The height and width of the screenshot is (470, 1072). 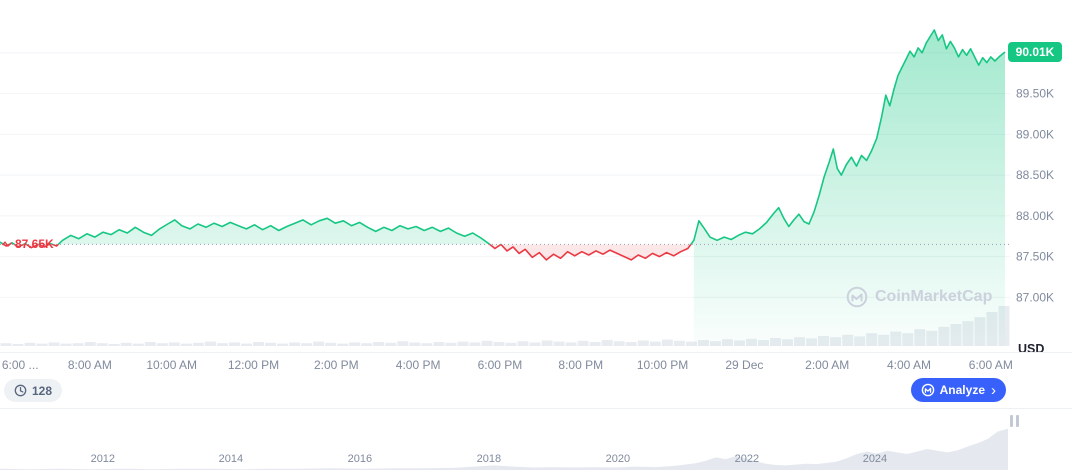 What do you see at coordinates (1035, 134) in the screenshot?
I see `y-axis-label: 89.00K` at bounding box center [1035, 134].